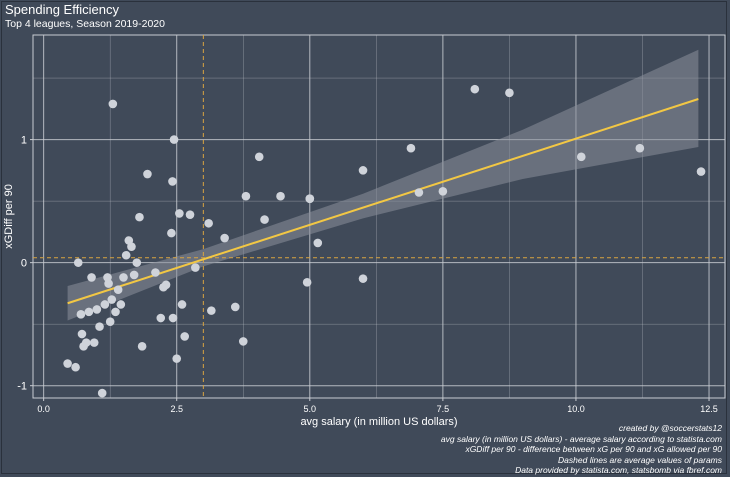 The height and width of the screenshot is (477, 730). Describe the element at coordinates (378, 422) in the screenshot. I see `x-axis-label: avg salary (in million US dollars)` at that location.